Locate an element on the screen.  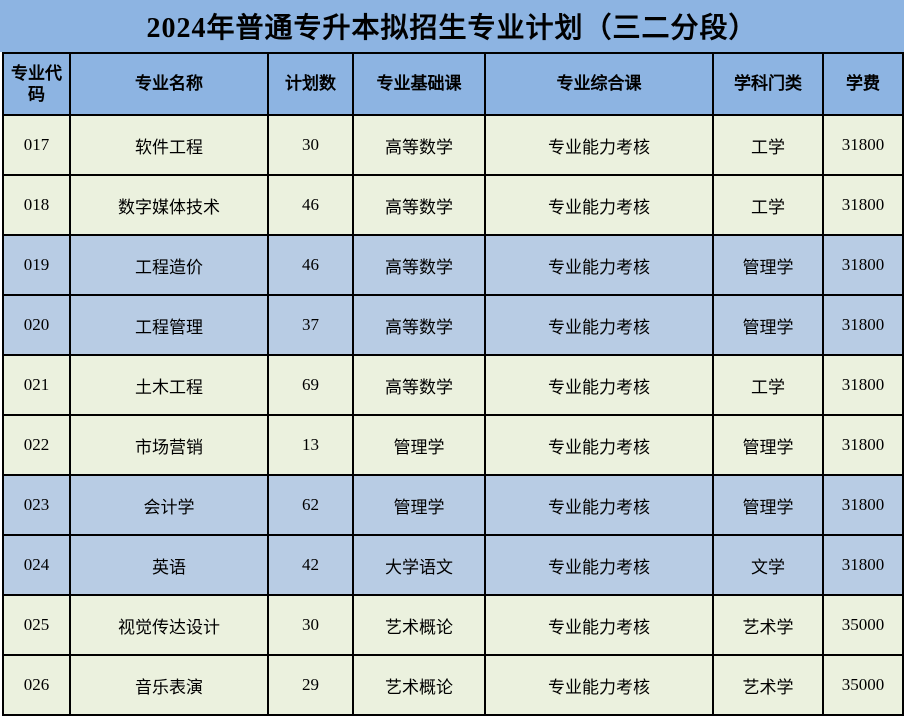
cell-code: 021 is located at coordinates (36, 385).